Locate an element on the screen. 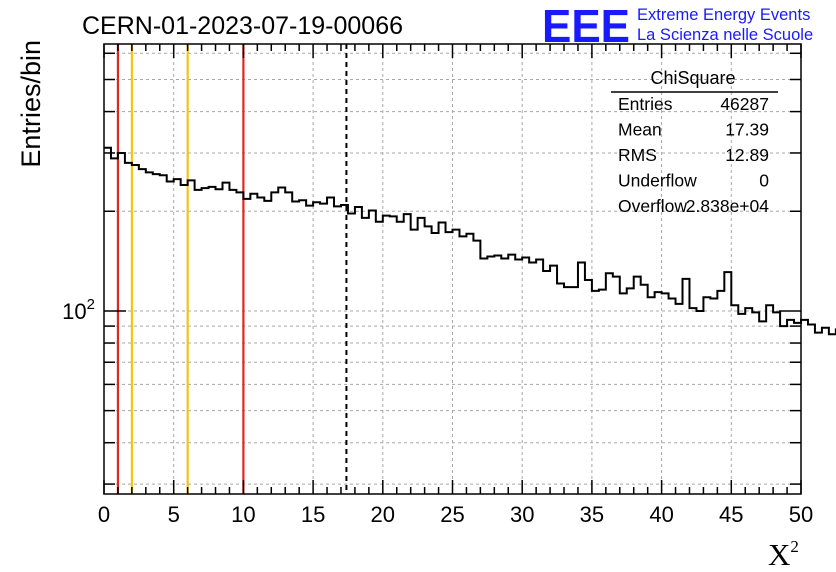  stats-label: Mean is located at coordinates (640, 130).